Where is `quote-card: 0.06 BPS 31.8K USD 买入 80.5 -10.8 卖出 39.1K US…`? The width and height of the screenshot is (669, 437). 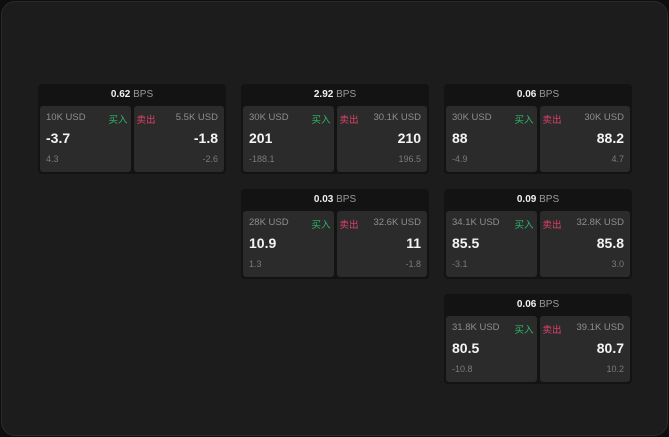 quote-card: 0.06 BPS 31.8K USD 买入 80.5 -10.8 卖出 39.1K US… is located at coordinates (538, 339).